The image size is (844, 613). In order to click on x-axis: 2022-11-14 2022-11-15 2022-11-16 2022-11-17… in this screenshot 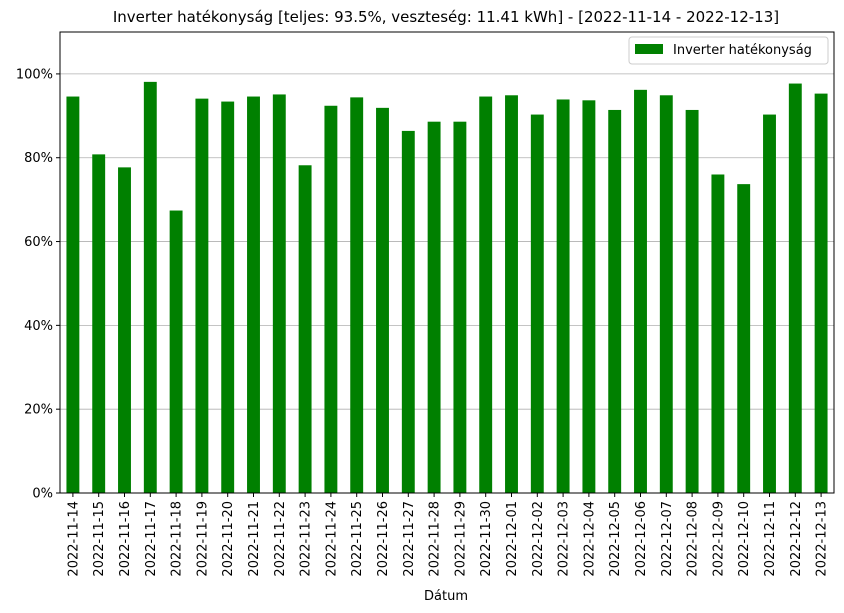, I will do `click(448, 535)`.